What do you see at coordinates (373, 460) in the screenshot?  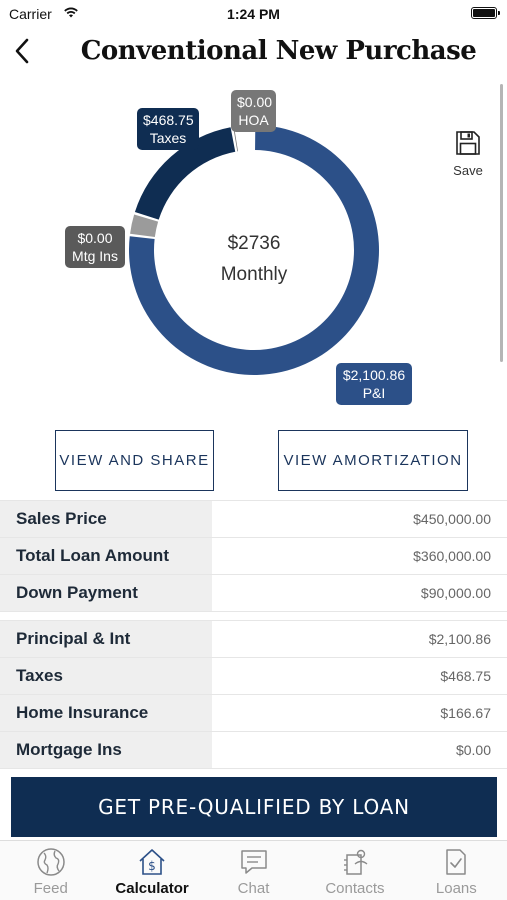 I see `view-amortization-button: VIEW AMORTIZATION` at bounding box center [373, 460].